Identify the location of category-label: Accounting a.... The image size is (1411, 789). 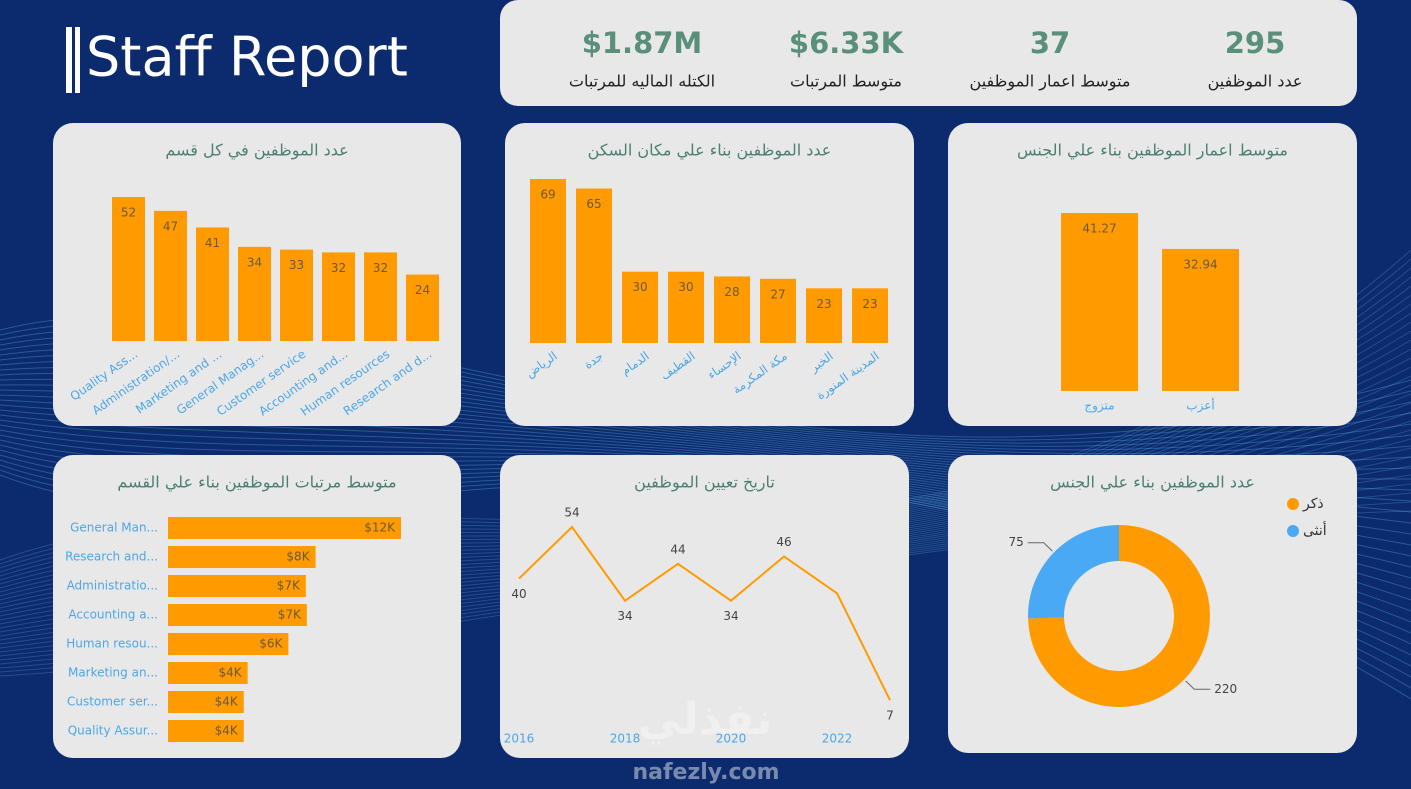
(113, 615).